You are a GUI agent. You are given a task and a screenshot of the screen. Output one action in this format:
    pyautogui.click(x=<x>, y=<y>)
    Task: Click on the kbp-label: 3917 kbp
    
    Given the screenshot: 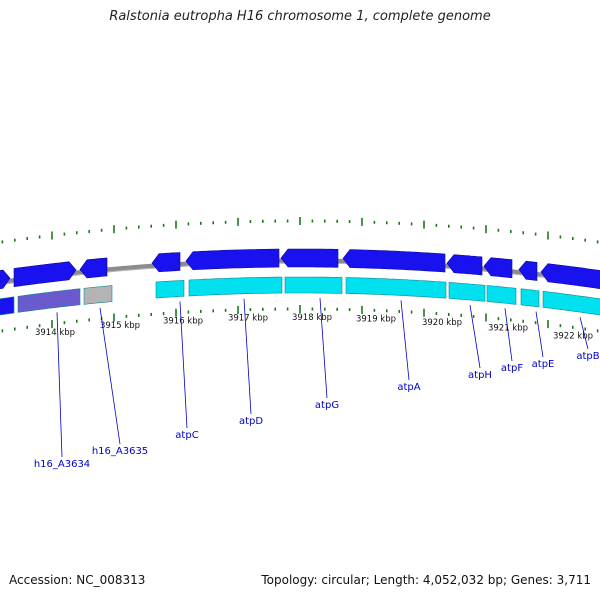 What is the action you would take?
    pyautogui.click(x=248, y=319)
    